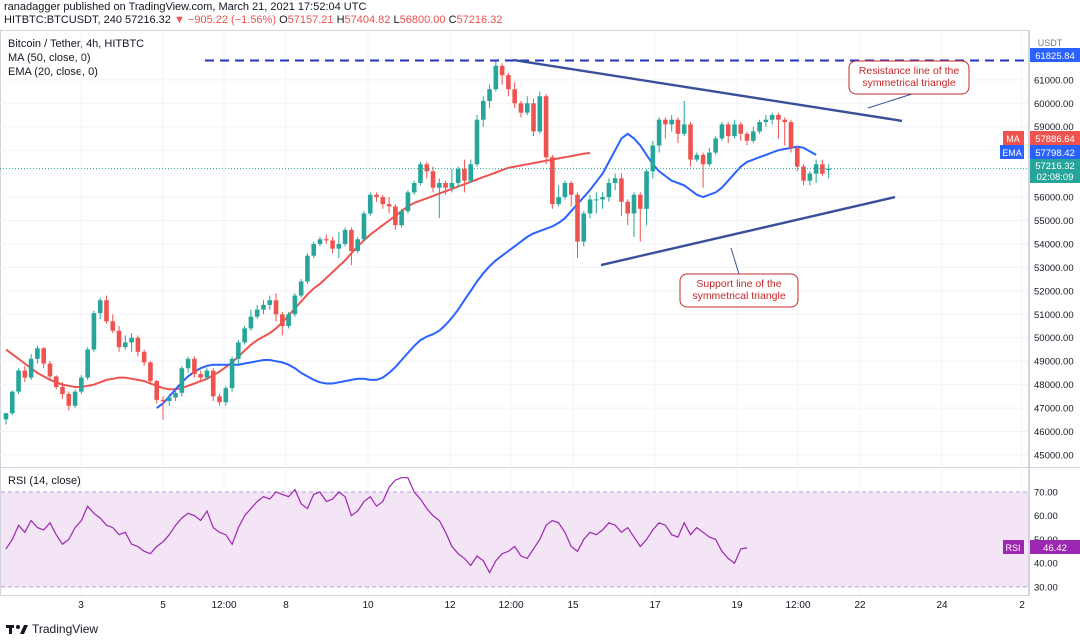  What do you see at coordinates (52, 629) in the screenshot?
I see `footer: TradingView` at bounding box center [52, 629].